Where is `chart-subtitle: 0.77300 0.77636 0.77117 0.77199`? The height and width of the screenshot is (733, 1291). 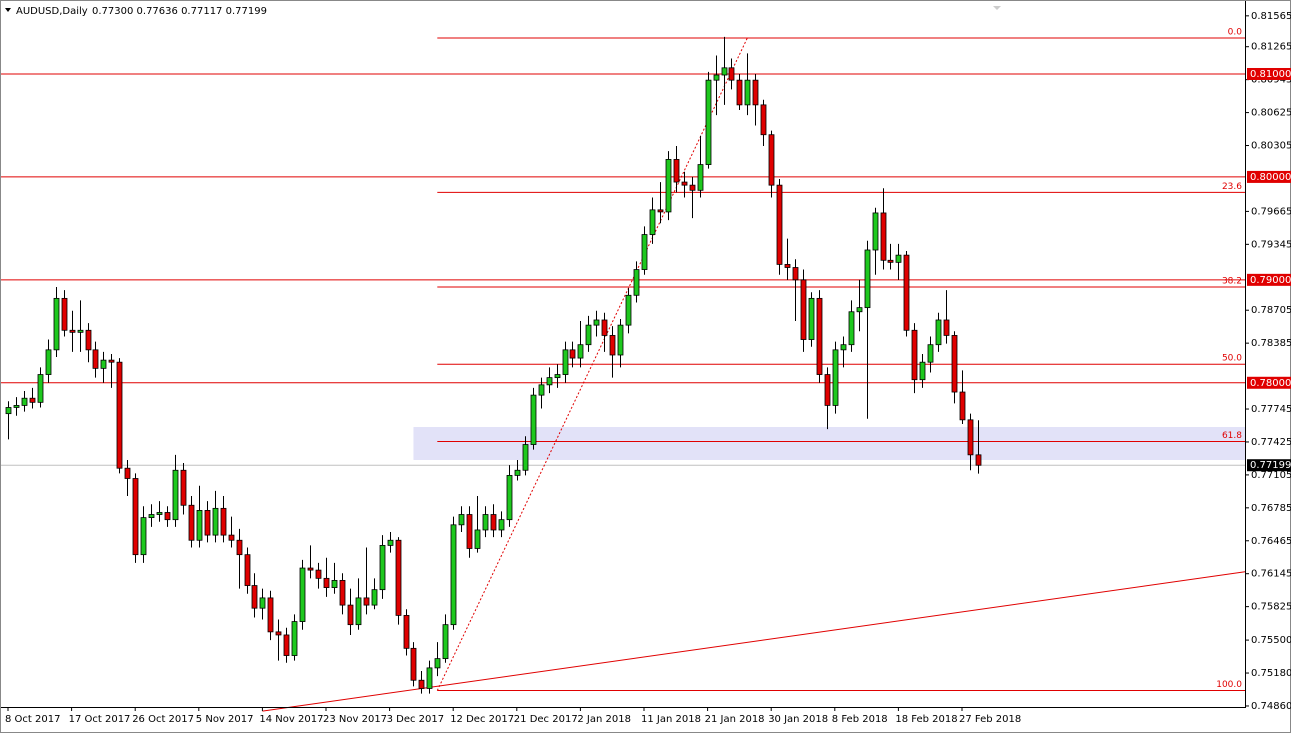 chart-subtitle: 0.77300 0.77636 0.77117 0.77199 is located at coordinates (179, 11).